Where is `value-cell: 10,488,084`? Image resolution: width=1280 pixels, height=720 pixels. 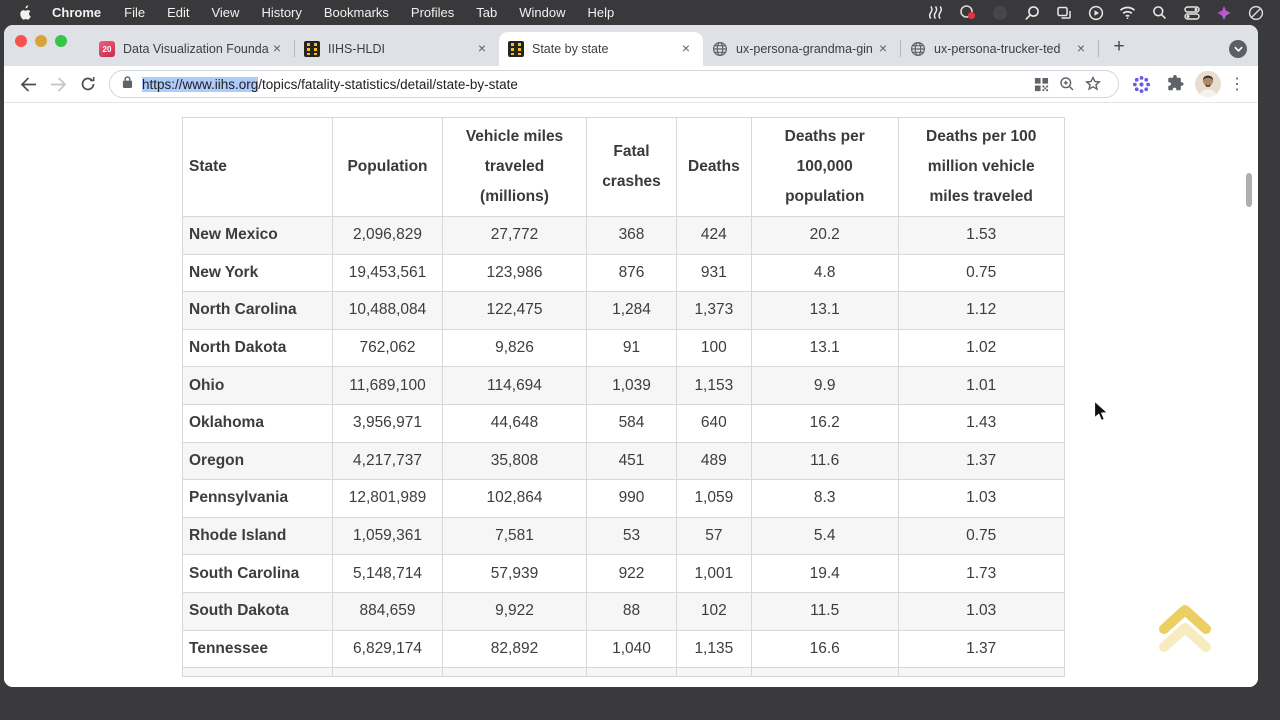
value-cell: 10,488,084 is located at coordinates (387, 310).